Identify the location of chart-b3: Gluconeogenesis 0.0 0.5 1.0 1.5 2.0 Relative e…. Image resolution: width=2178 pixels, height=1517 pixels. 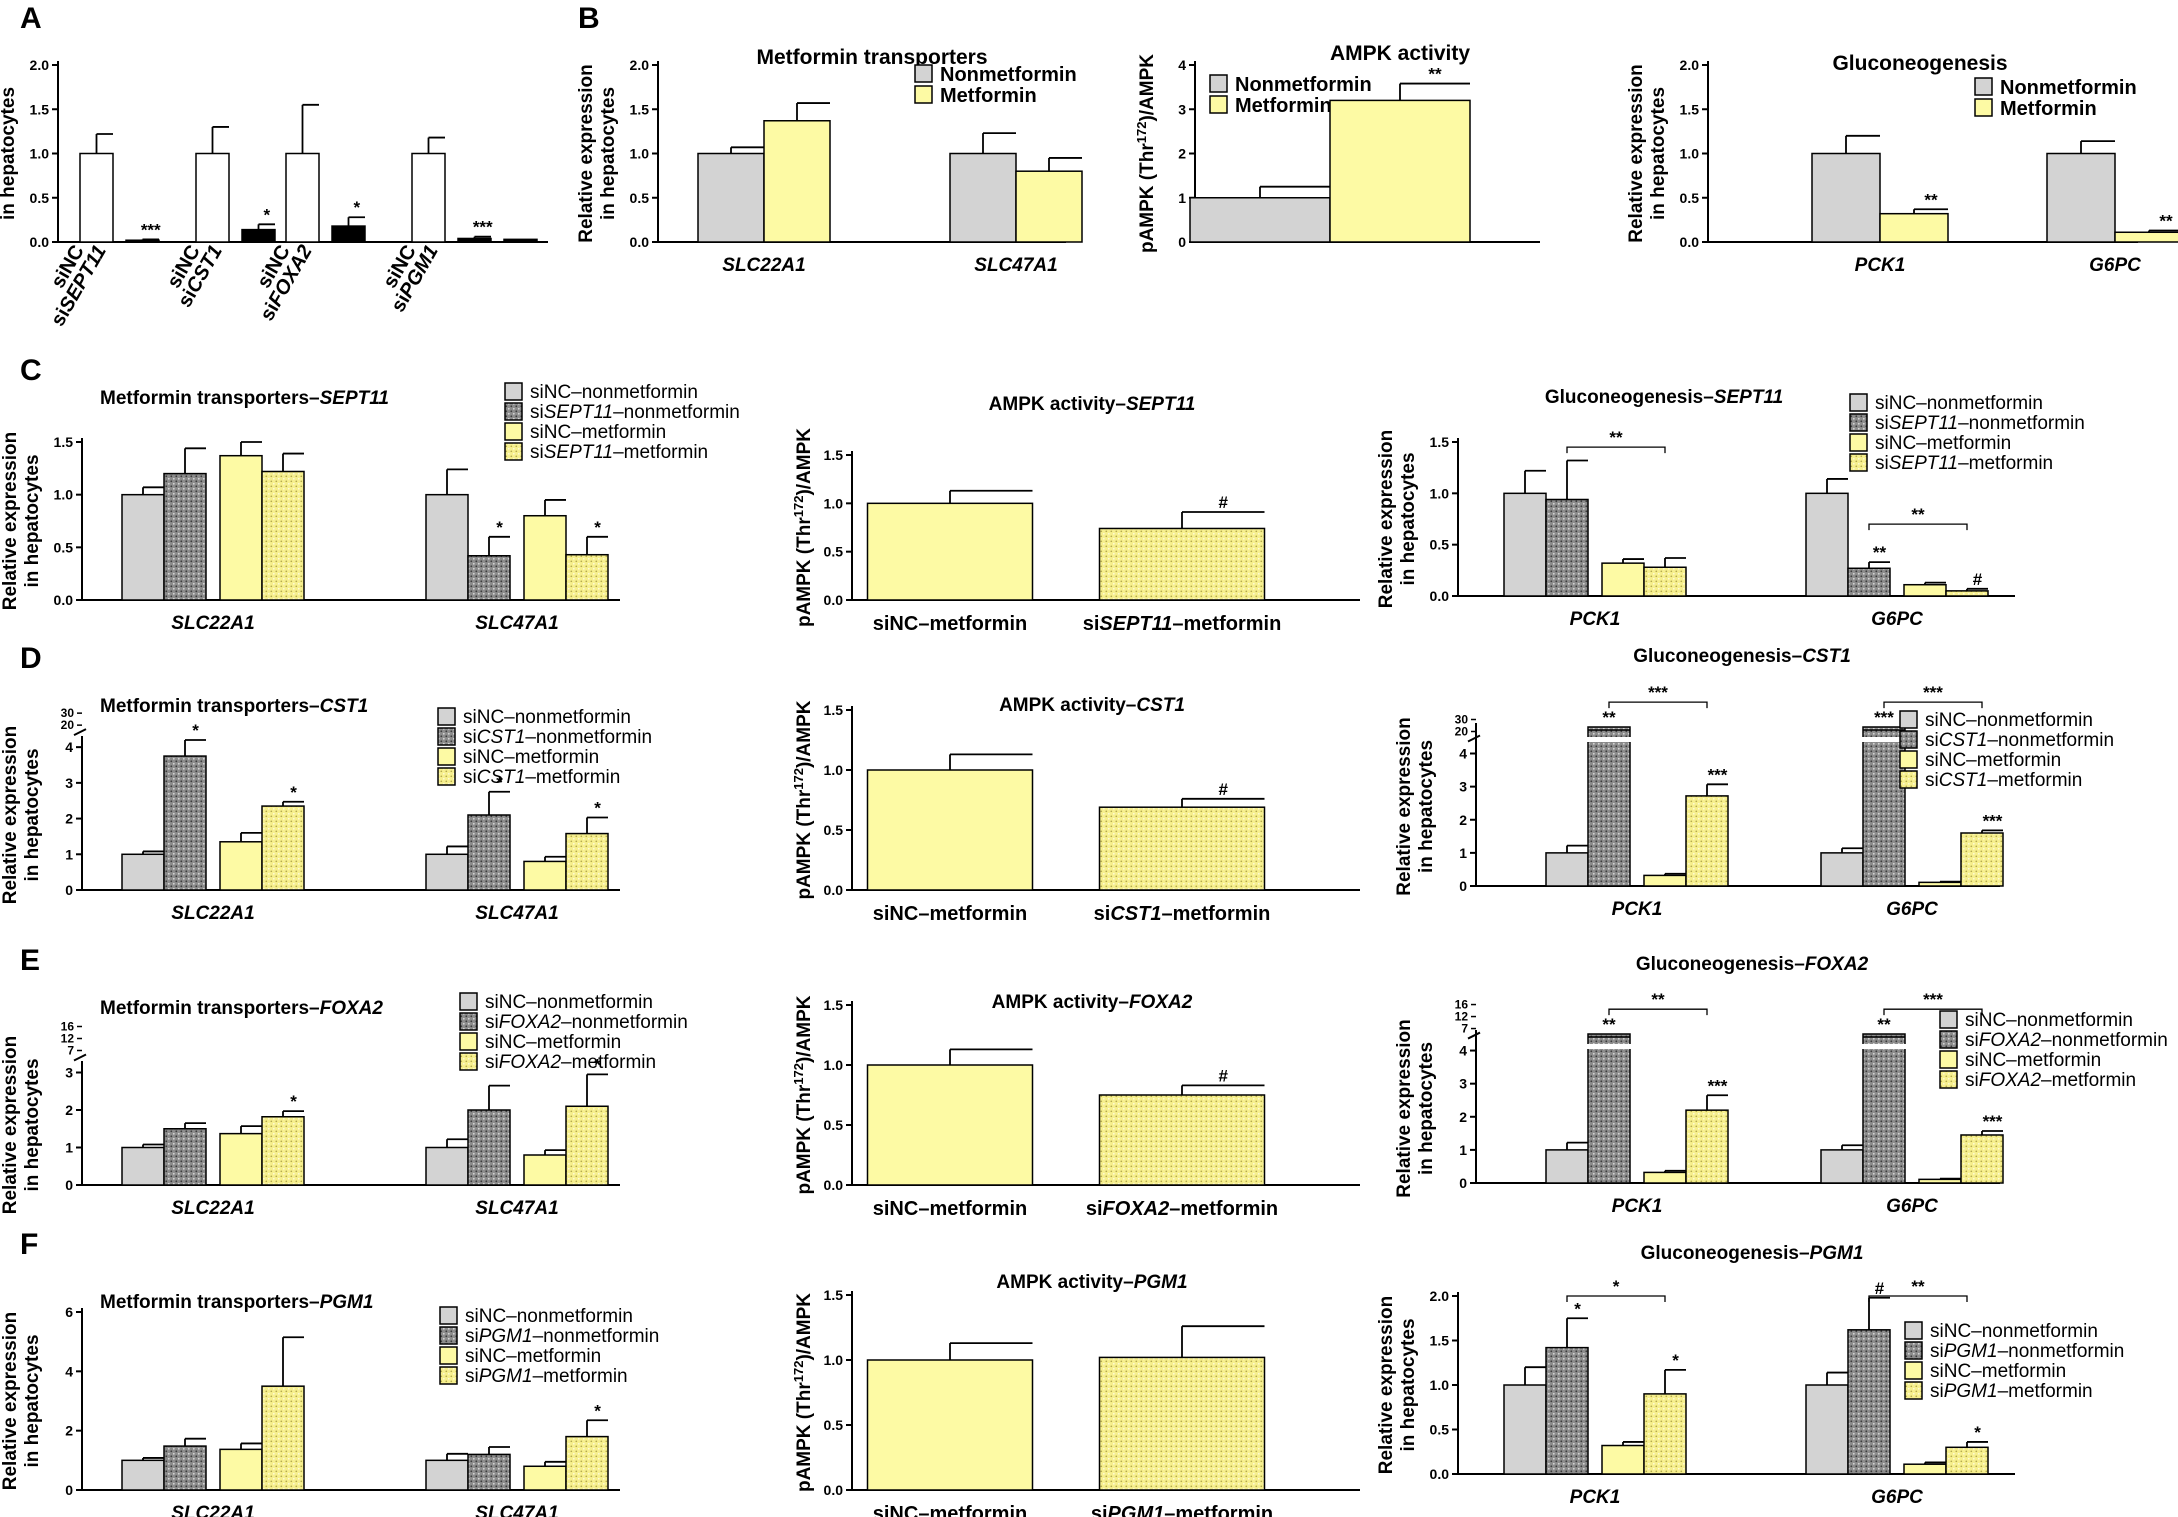
(1902, 164).